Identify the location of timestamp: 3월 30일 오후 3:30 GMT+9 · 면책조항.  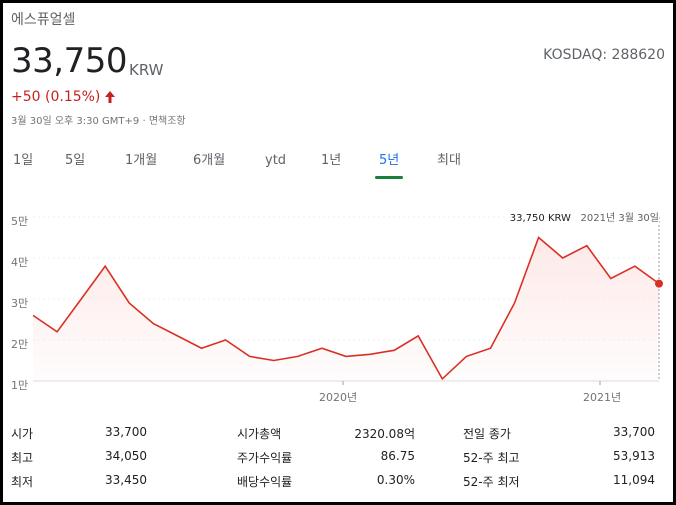
(98, 121).